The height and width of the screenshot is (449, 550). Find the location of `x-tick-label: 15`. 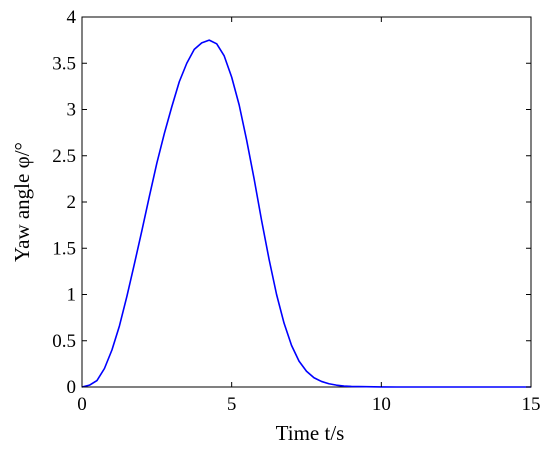

x-tick-label: 15 is located at coordinates (531, 404).